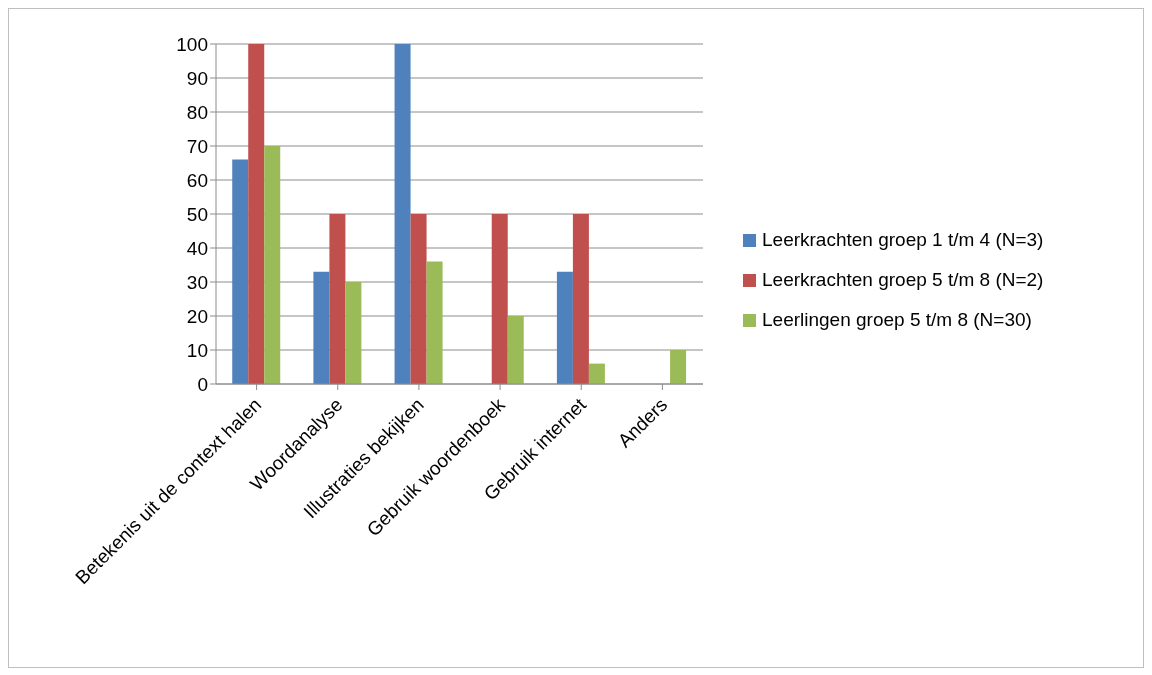  What do you see at coordinates (903, 240) in the screenshot?
I see `legend-label: Leerkrachten groep 1 t/m 4 (N=3)` at bounding box center [903, 240].